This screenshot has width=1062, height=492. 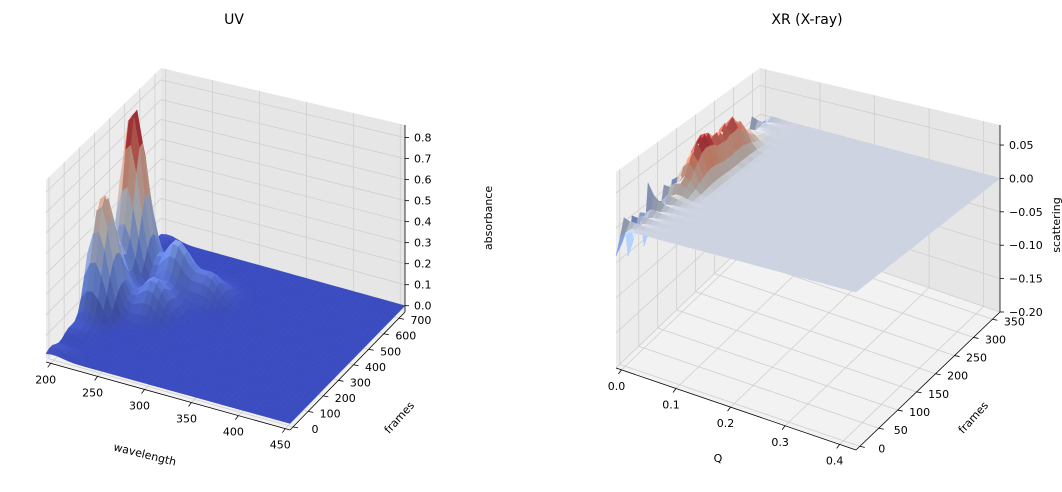 What do you see at coordinates (718, 458) in the screenshot?
I see `x-axis-label: Q` at bounding box center [718, 458].